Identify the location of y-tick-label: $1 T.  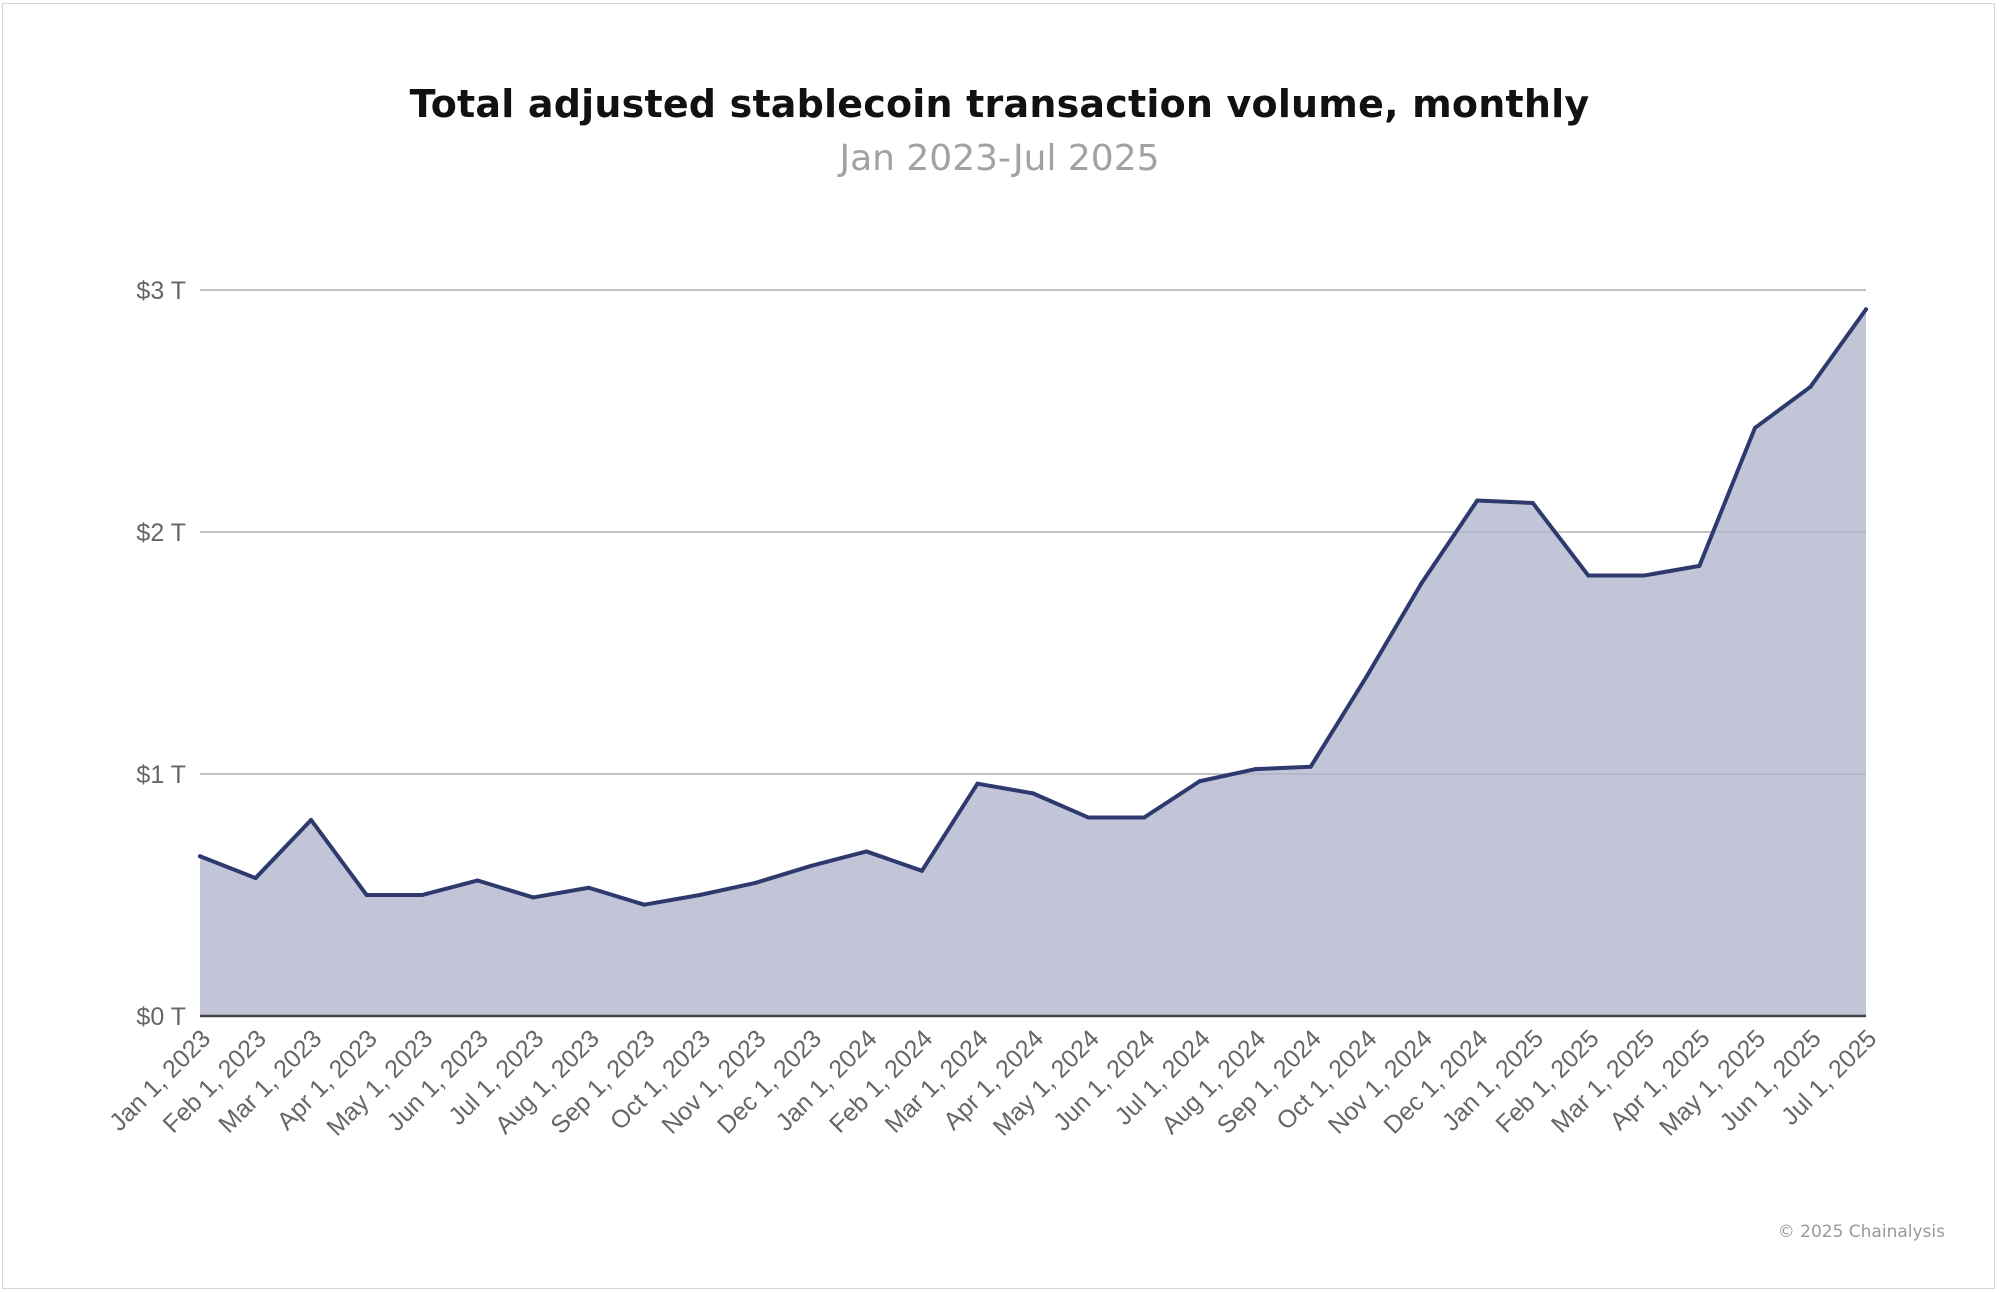
(161, 775).